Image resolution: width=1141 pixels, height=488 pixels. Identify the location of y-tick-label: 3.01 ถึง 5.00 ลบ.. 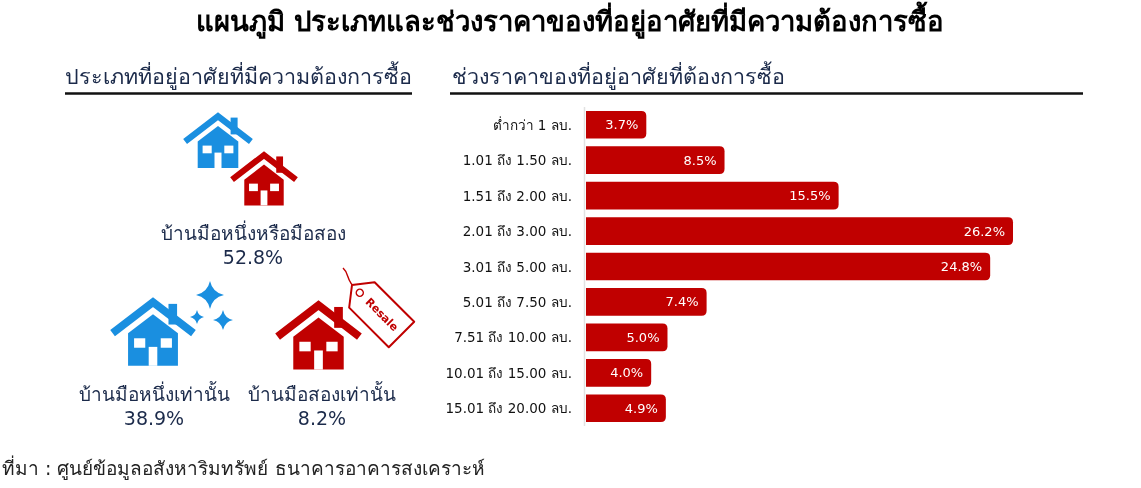
(517, 266).